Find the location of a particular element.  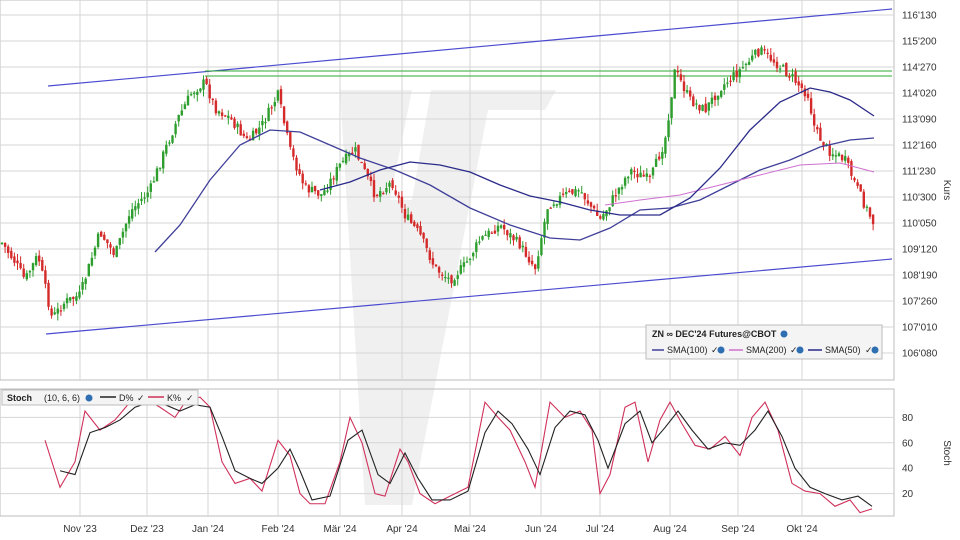

stoch-params: (10, 6, 6) is located at coordinates (62, 398).